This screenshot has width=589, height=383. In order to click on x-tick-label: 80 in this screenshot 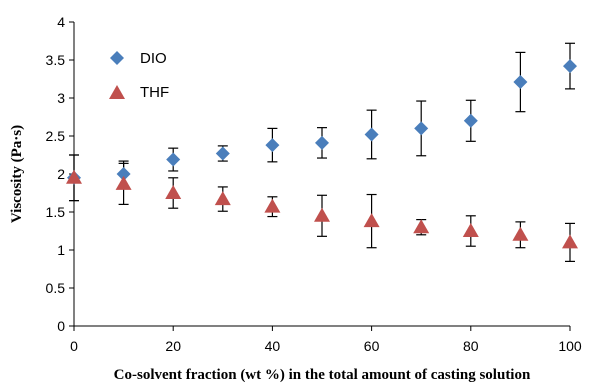, I will do `click(471, 346)`.